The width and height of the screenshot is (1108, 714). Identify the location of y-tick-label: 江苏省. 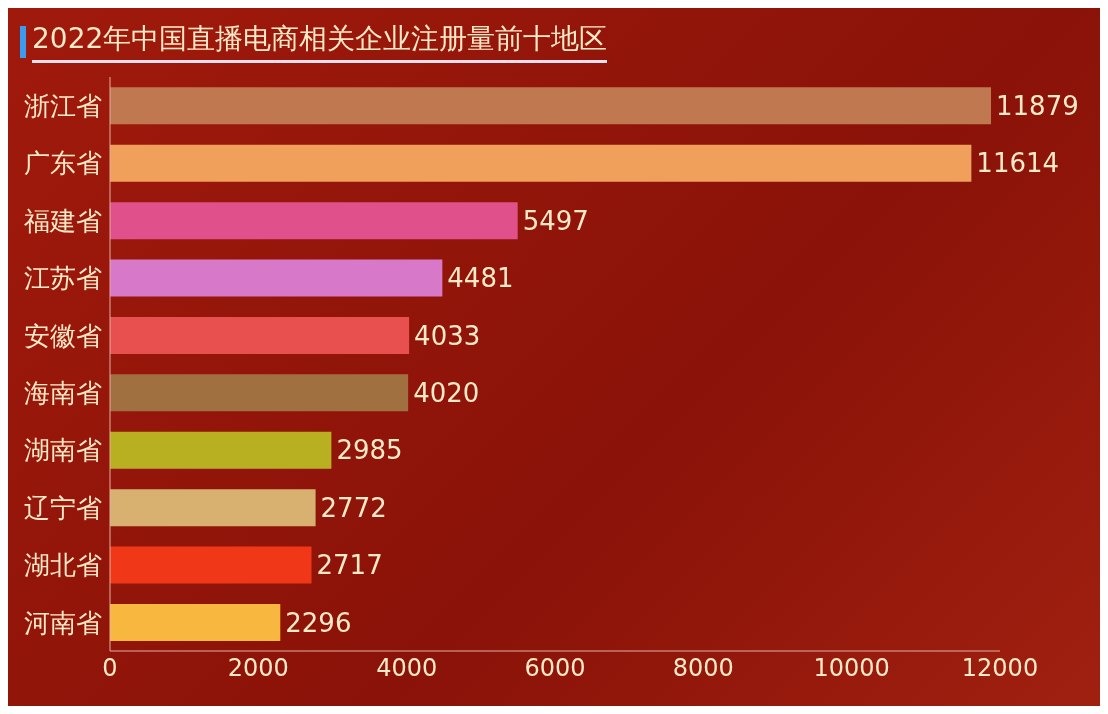
(63, 278).